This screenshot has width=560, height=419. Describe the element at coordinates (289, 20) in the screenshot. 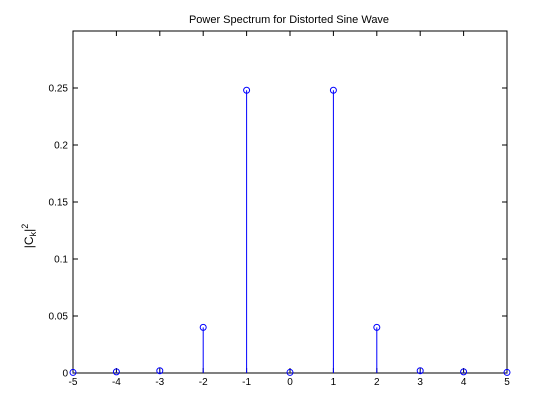

I see `chart-title: Power Spectrum for Distorted Sine Wave` at that location.